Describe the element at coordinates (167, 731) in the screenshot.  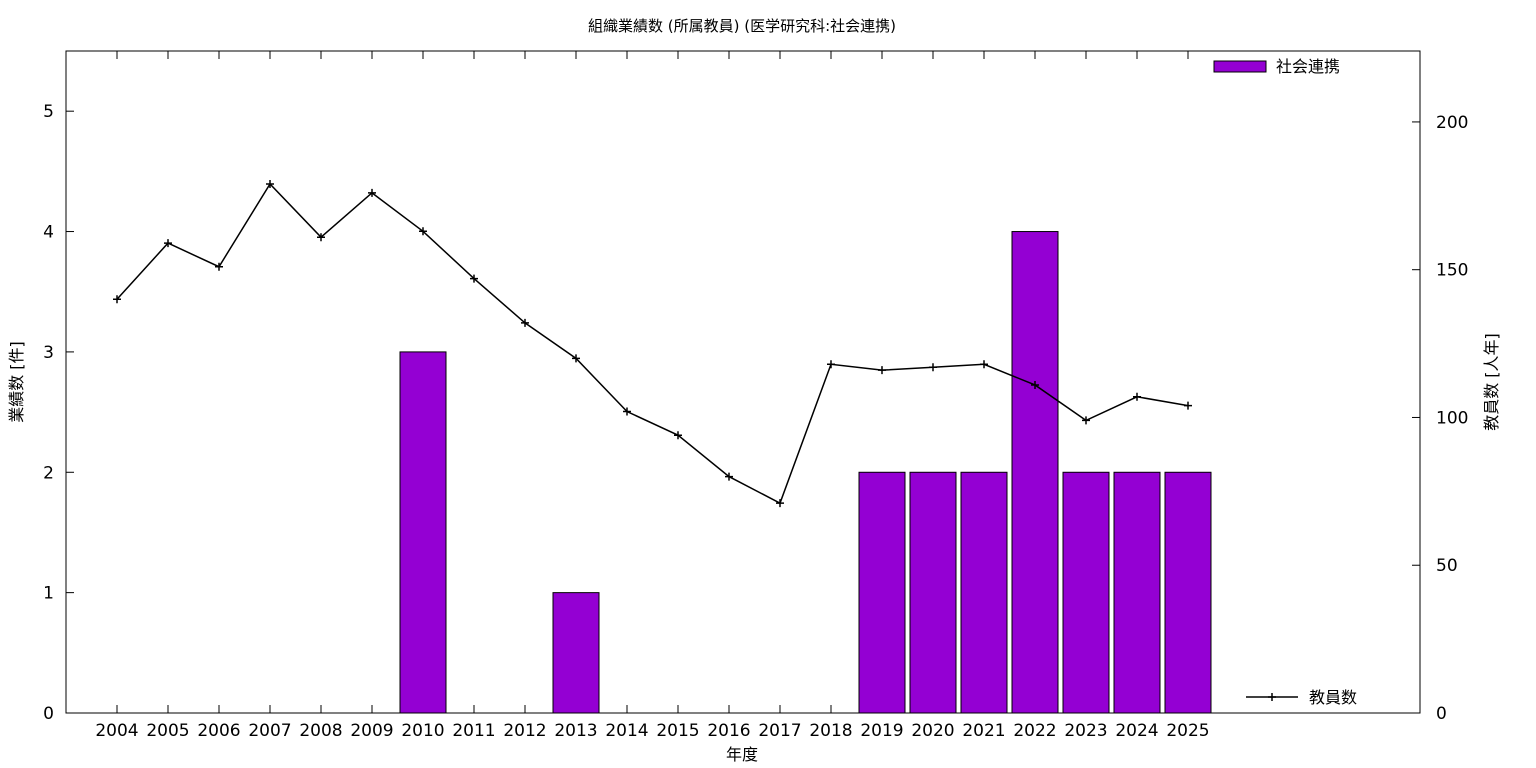
I see `x-tick-label: 2005` at that location.